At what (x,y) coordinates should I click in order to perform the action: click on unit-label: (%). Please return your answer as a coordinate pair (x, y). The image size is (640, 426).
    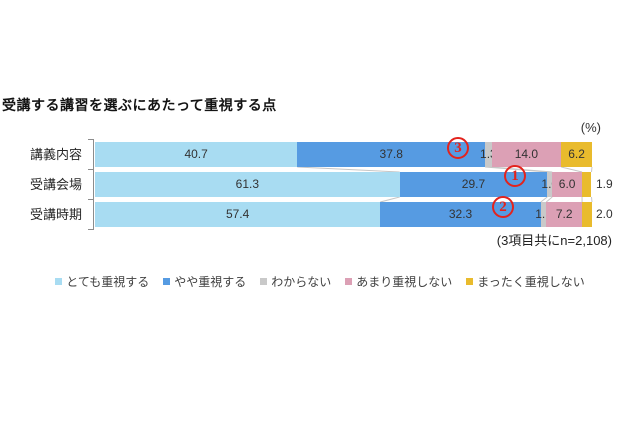
    Looking at the image, I should click on (590, 127).